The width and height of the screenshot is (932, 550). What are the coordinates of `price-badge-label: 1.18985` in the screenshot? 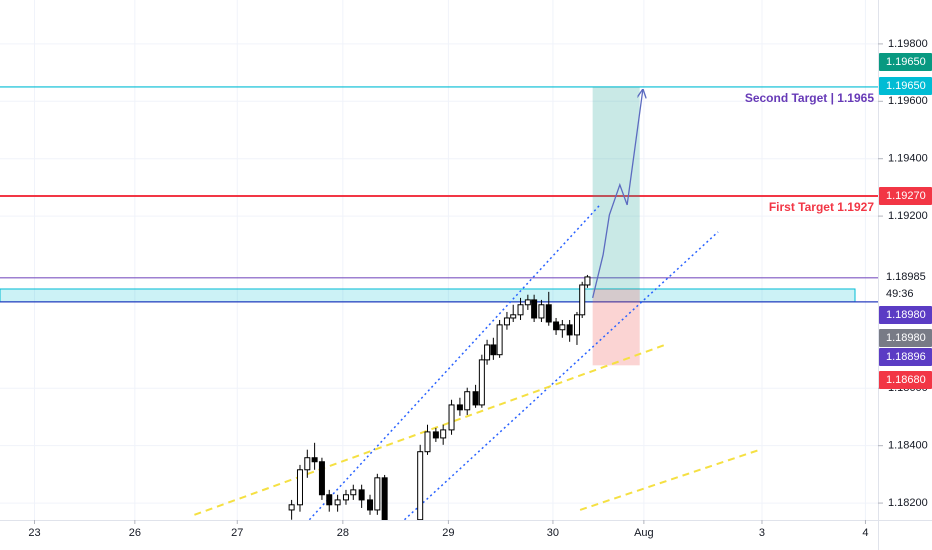 It's located at (906, 277).